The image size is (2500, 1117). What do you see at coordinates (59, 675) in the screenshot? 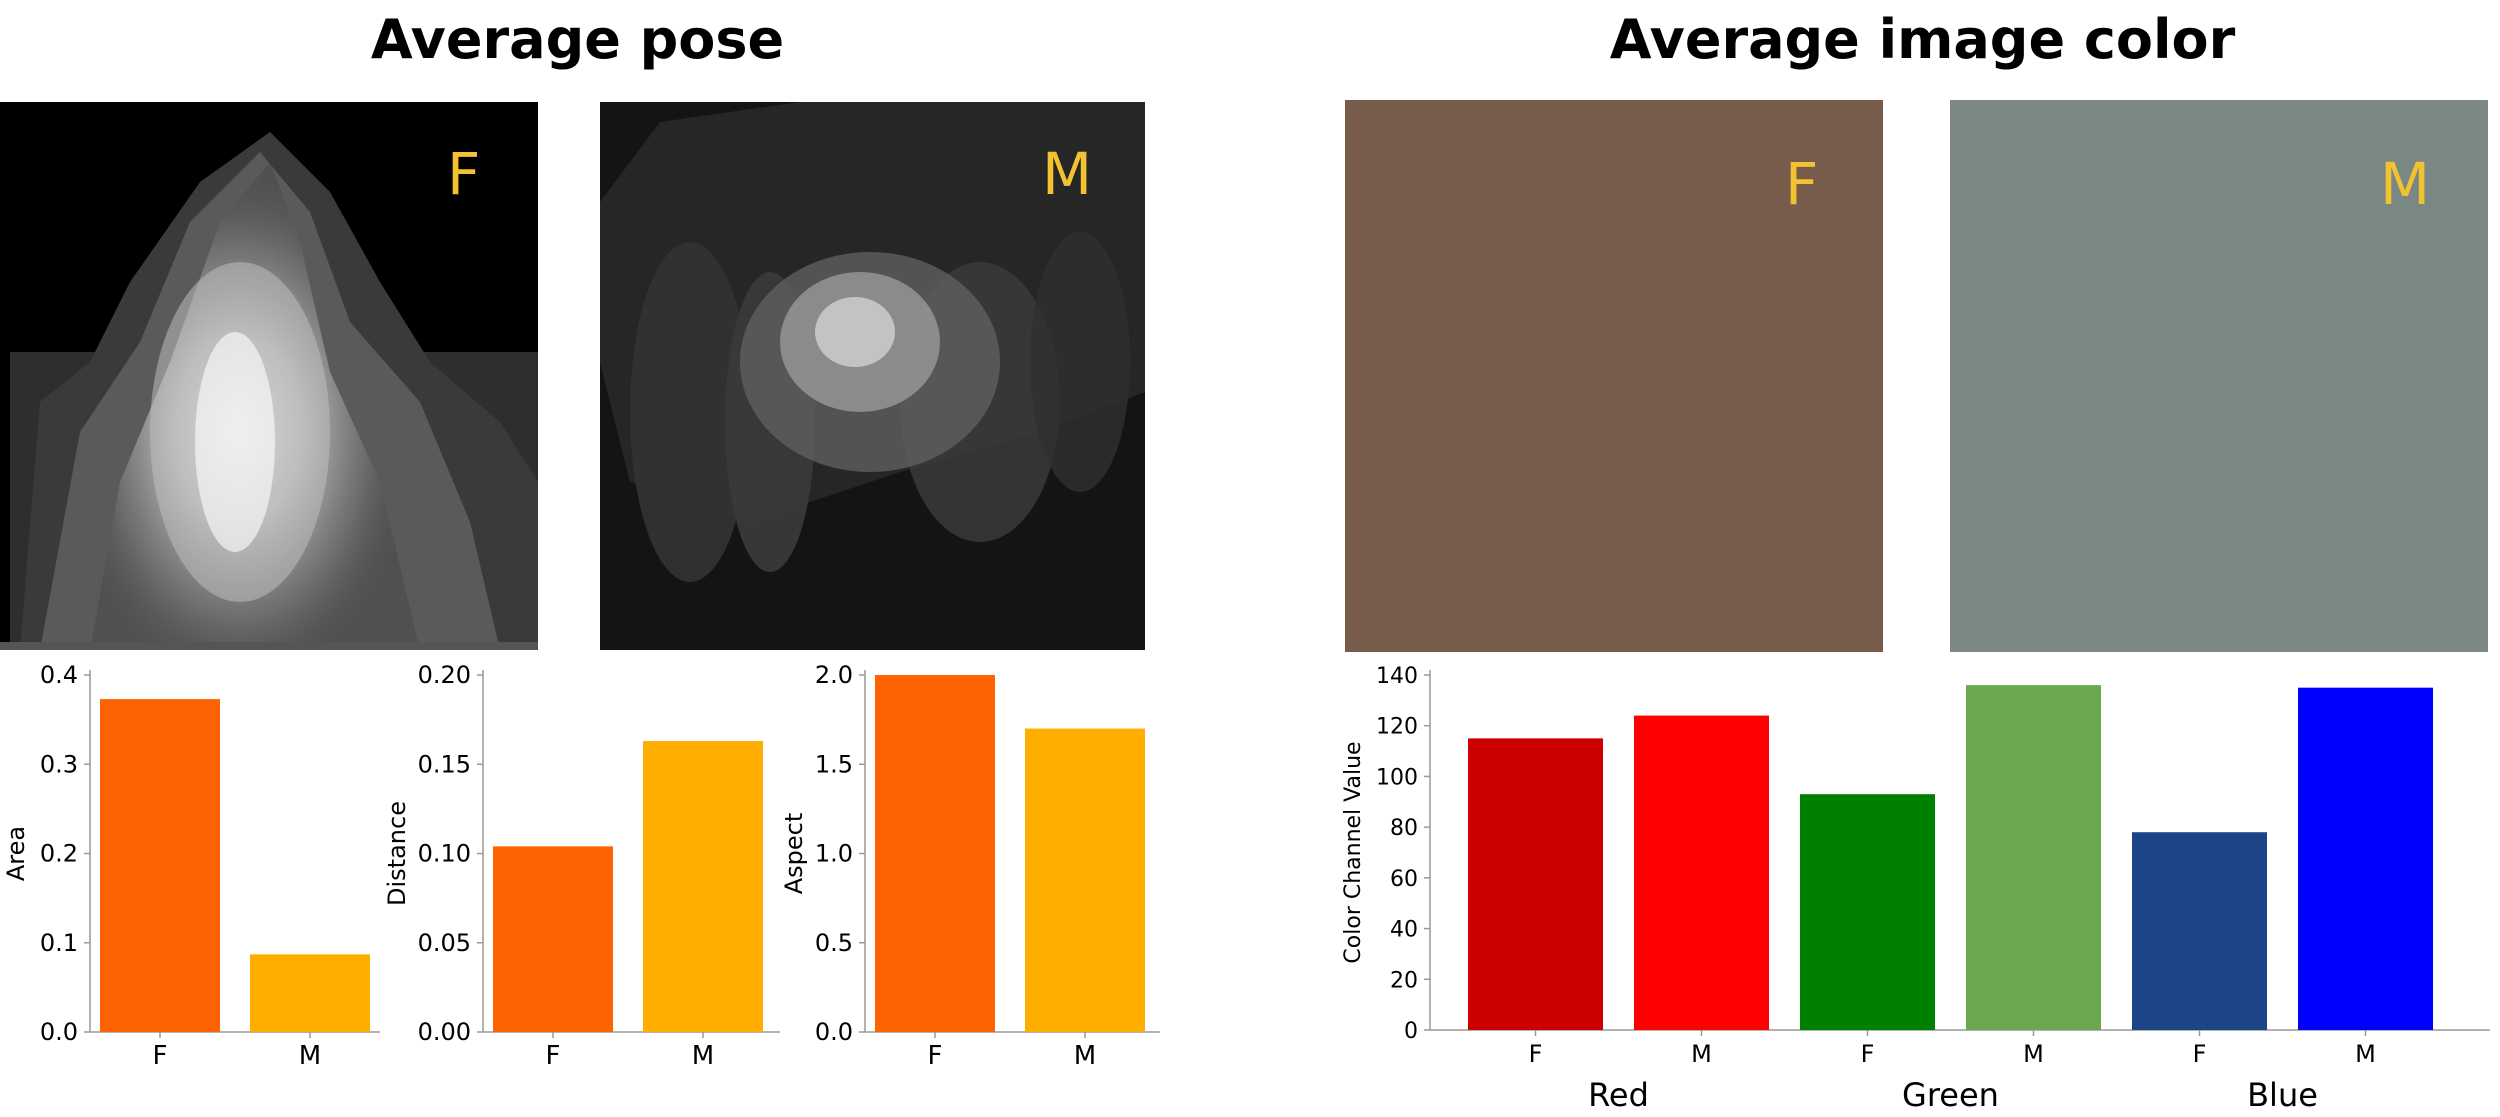
I see `y-tick-label: 0.4` at bounding box center [59, 675].